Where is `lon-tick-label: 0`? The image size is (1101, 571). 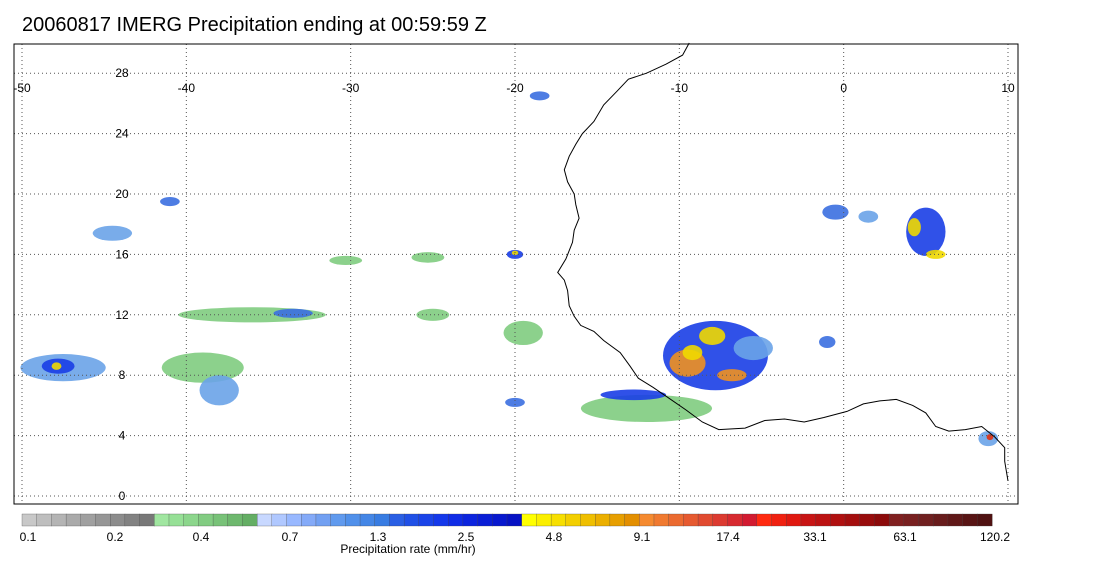 lon-tick-label: 0 is located at coordinates (843, 88).